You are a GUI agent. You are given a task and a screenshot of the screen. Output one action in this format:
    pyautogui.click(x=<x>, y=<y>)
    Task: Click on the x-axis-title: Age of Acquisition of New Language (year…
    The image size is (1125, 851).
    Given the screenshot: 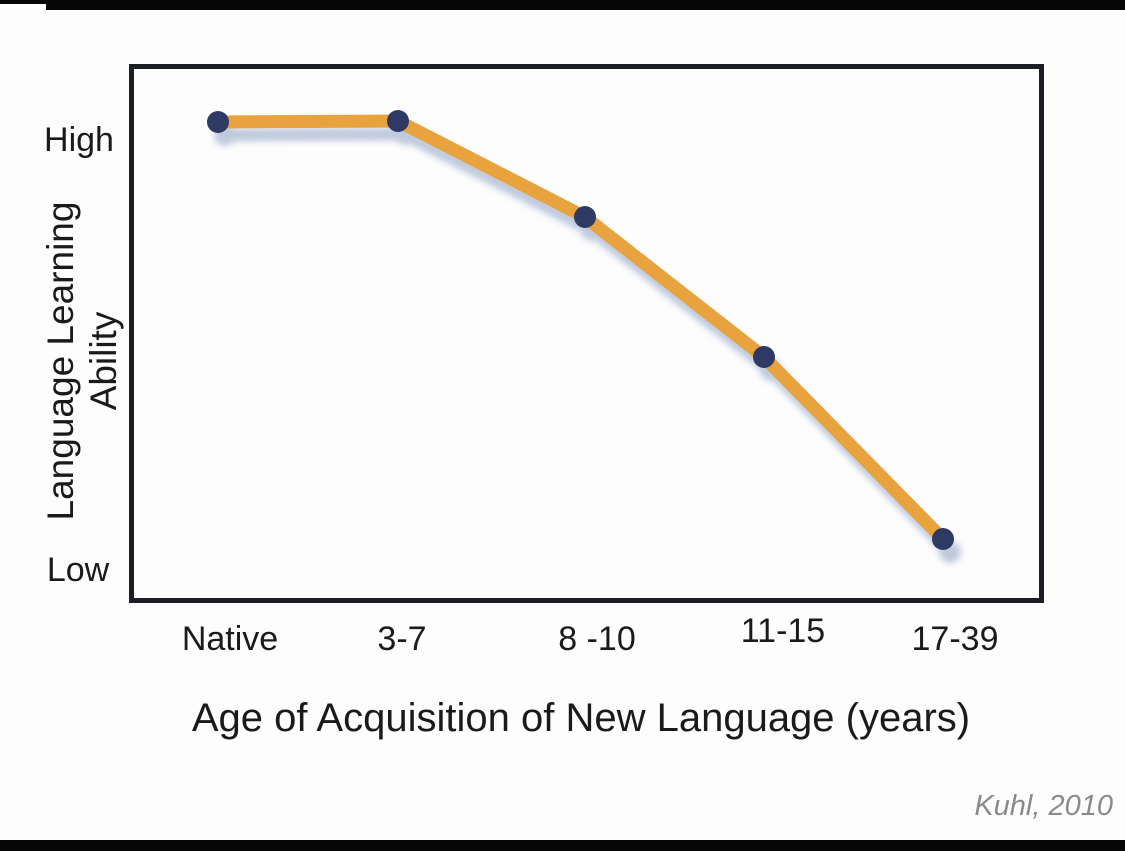 What is the action you would take?
    pyautogui.click(x=581, y=718)
    